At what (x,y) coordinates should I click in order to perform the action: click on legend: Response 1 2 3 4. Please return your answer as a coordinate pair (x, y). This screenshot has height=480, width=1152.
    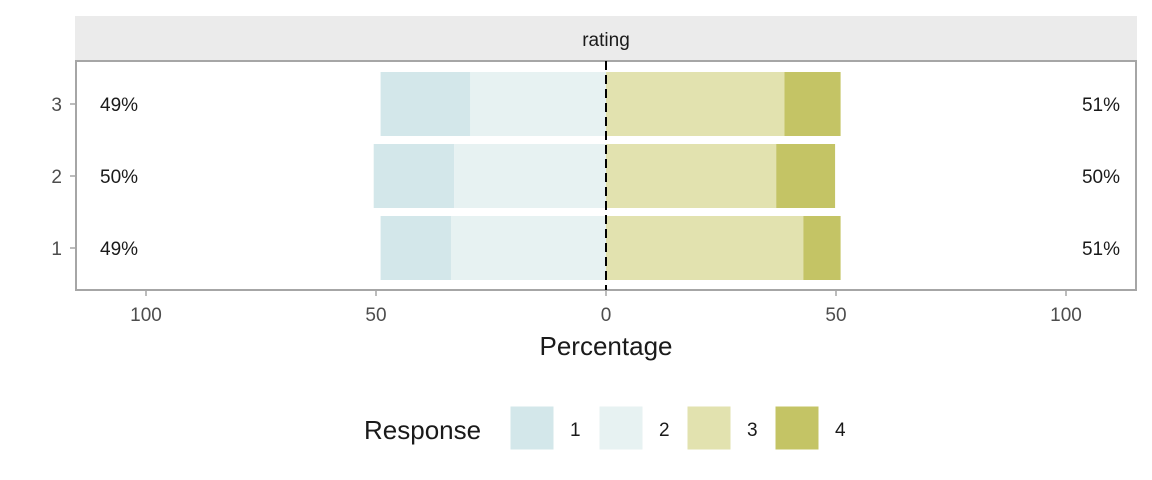
    Looking at the image, I should click on (605, 428).